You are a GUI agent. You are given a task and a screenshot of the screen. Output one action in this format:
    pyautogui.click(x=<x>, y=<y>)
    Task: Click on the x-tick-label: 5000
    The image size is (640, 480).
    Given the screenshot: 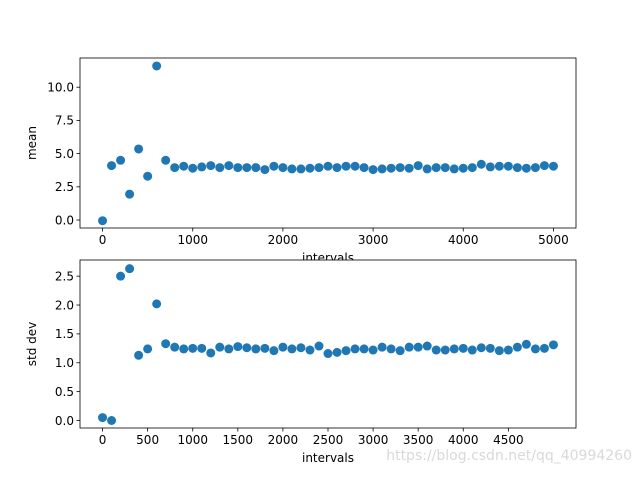 What is the action you would take?
    pyautogui.click(x=553, y=240)
    